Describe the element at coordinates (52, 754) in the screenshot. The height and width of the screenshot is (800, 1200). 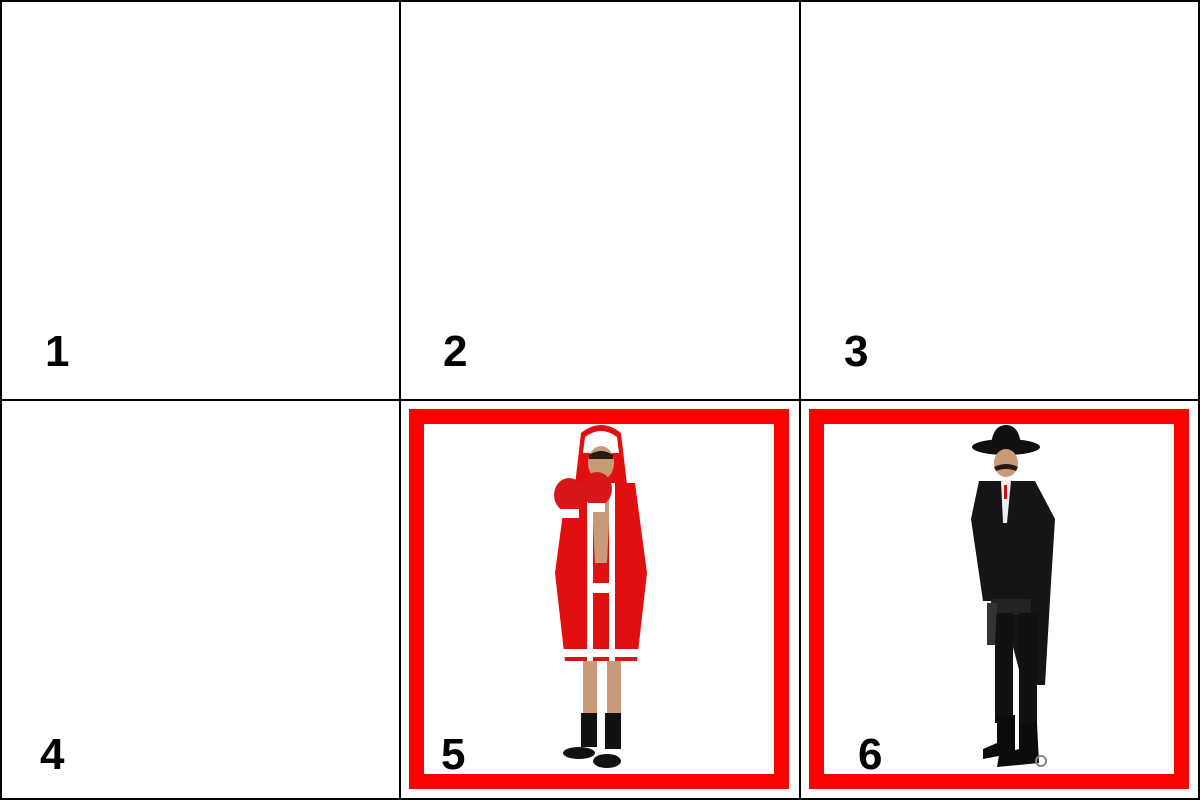
I see `tile-number: 4` at that location.